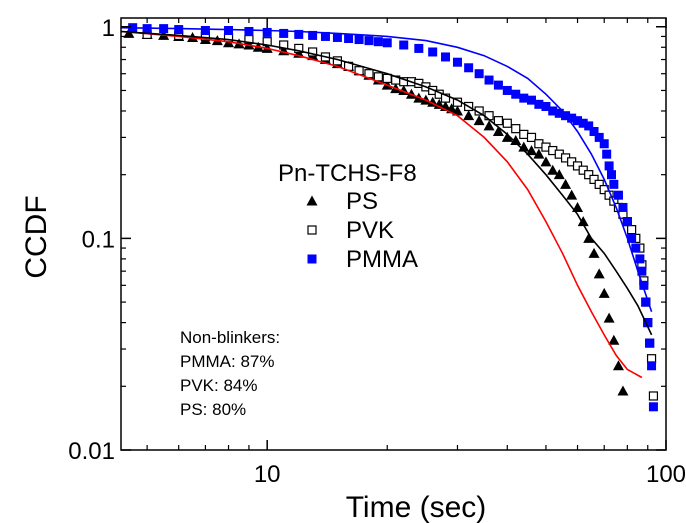 This screenshot has height=523, width=686. What do you see at coordinates (98, 239) in the screenshot?
I see `y-tick-label: 0.1` at bounding box center [98, 239].